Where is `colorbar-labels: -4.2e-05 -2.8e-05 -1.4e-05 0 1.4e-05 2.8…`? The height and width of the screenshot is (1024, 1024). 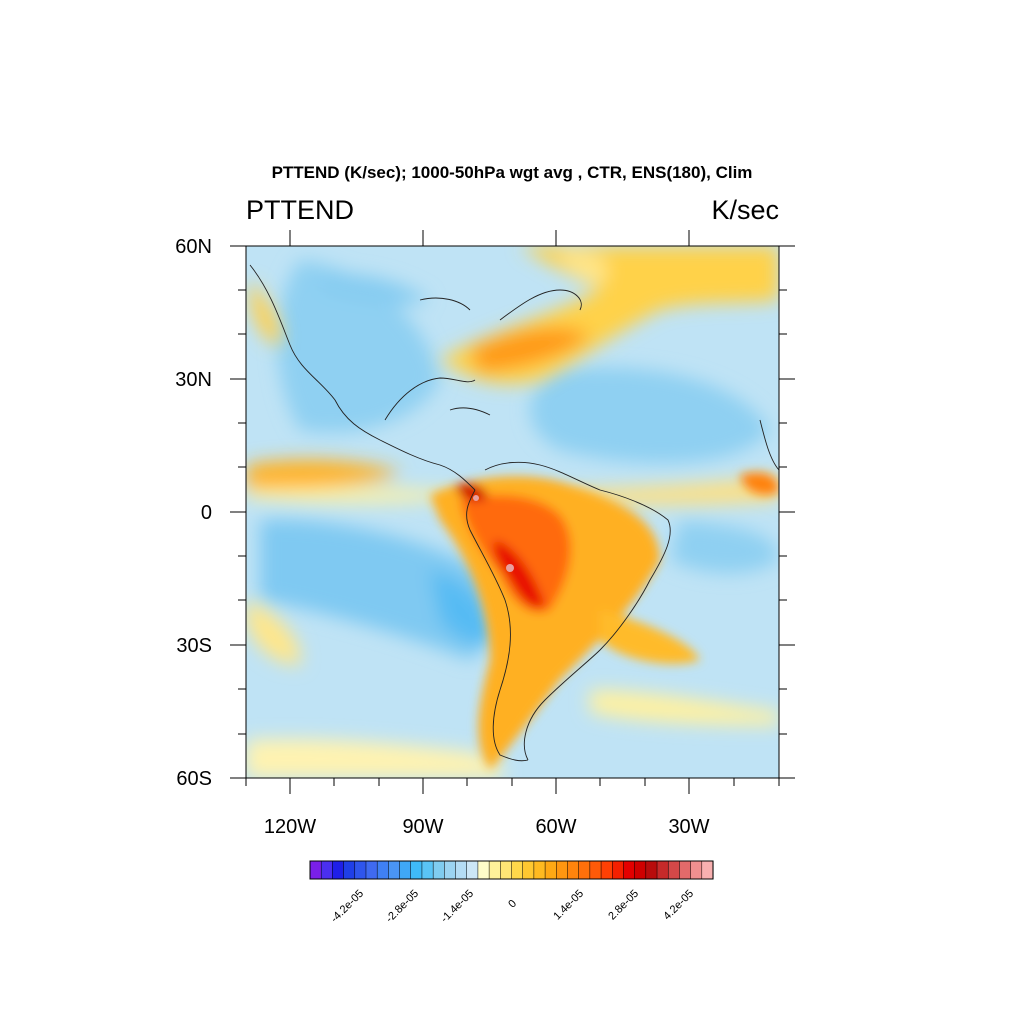 colorbar-labels: -4.2e-05 -2.8e-05 -1.4e-05 0 1.4e-05 2.8… is located at coordinates (512, 906).